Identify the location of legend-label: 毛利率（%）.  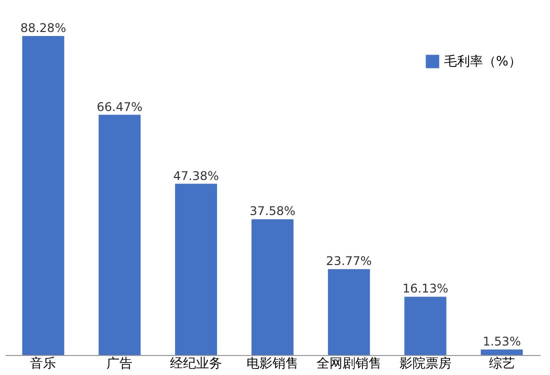
(483, 62).